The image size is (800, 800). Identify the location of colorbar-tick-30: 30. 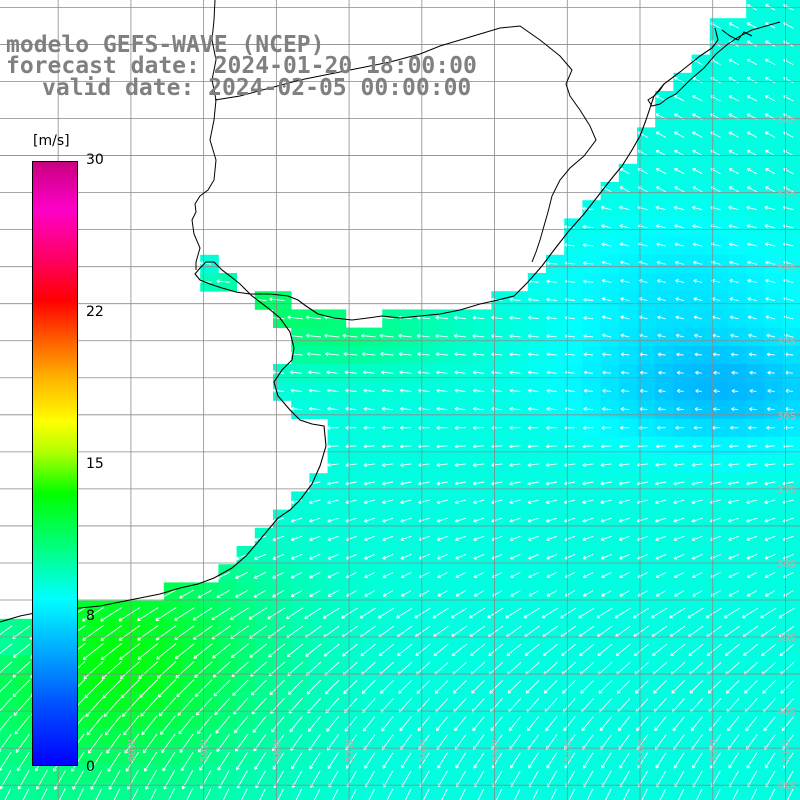
(95, 160).